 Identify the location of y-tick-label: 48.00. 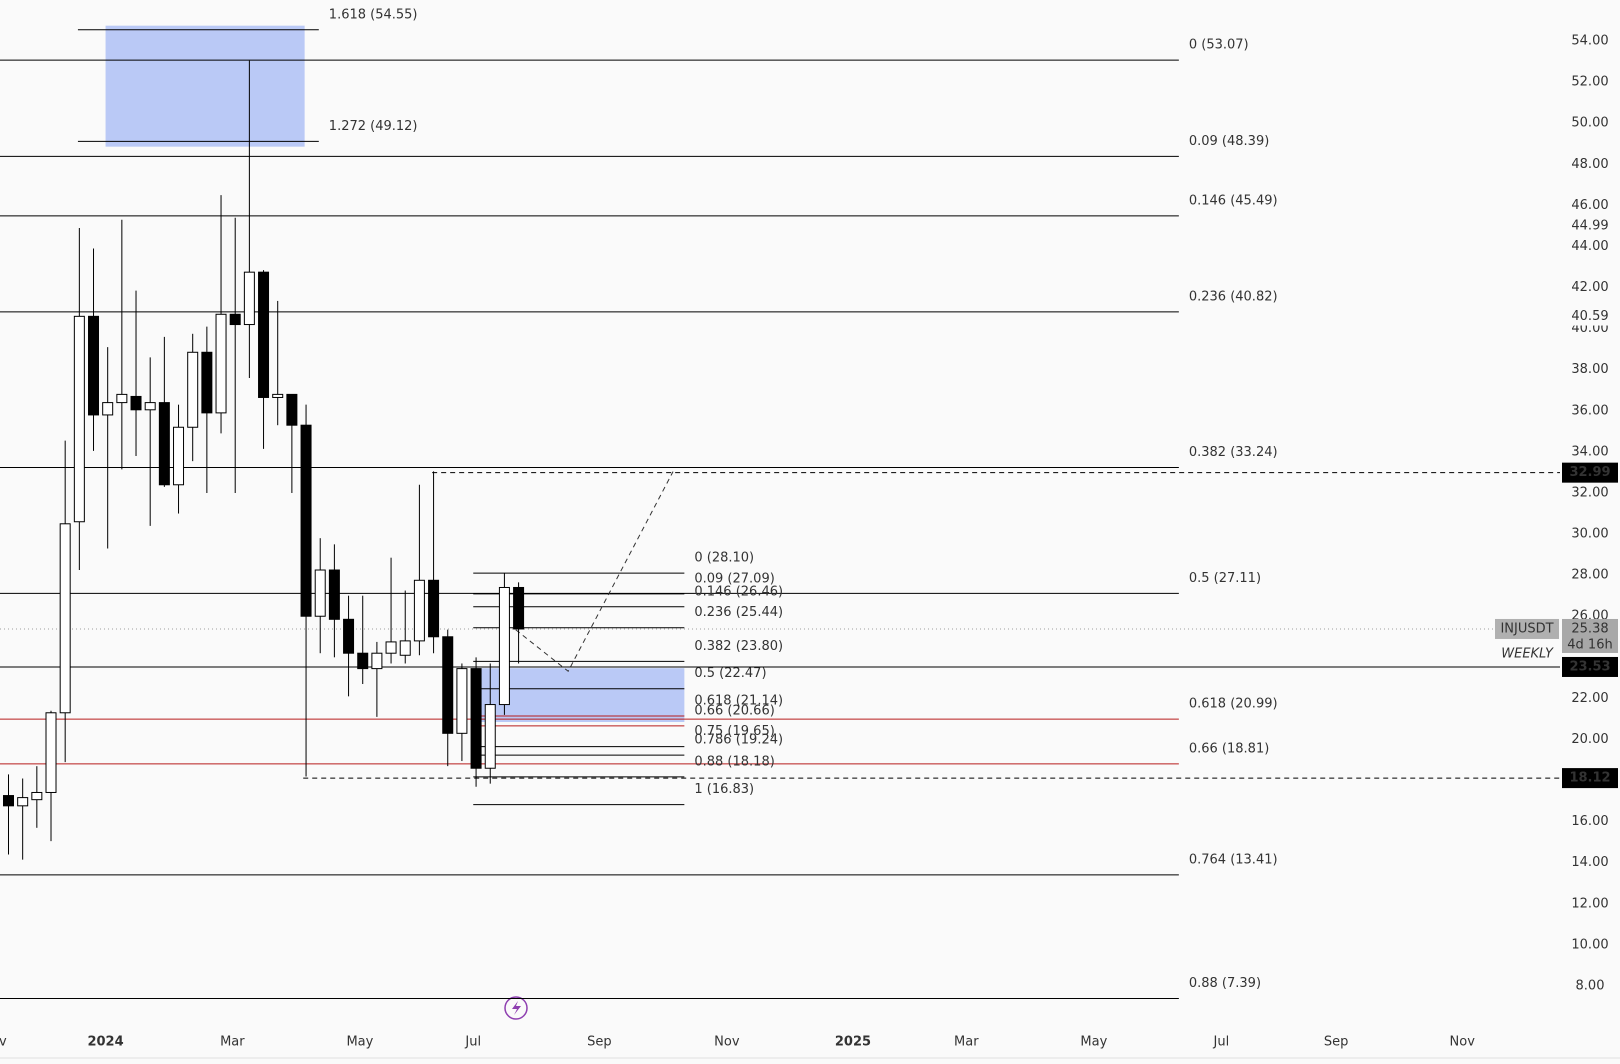
(1589, 164).